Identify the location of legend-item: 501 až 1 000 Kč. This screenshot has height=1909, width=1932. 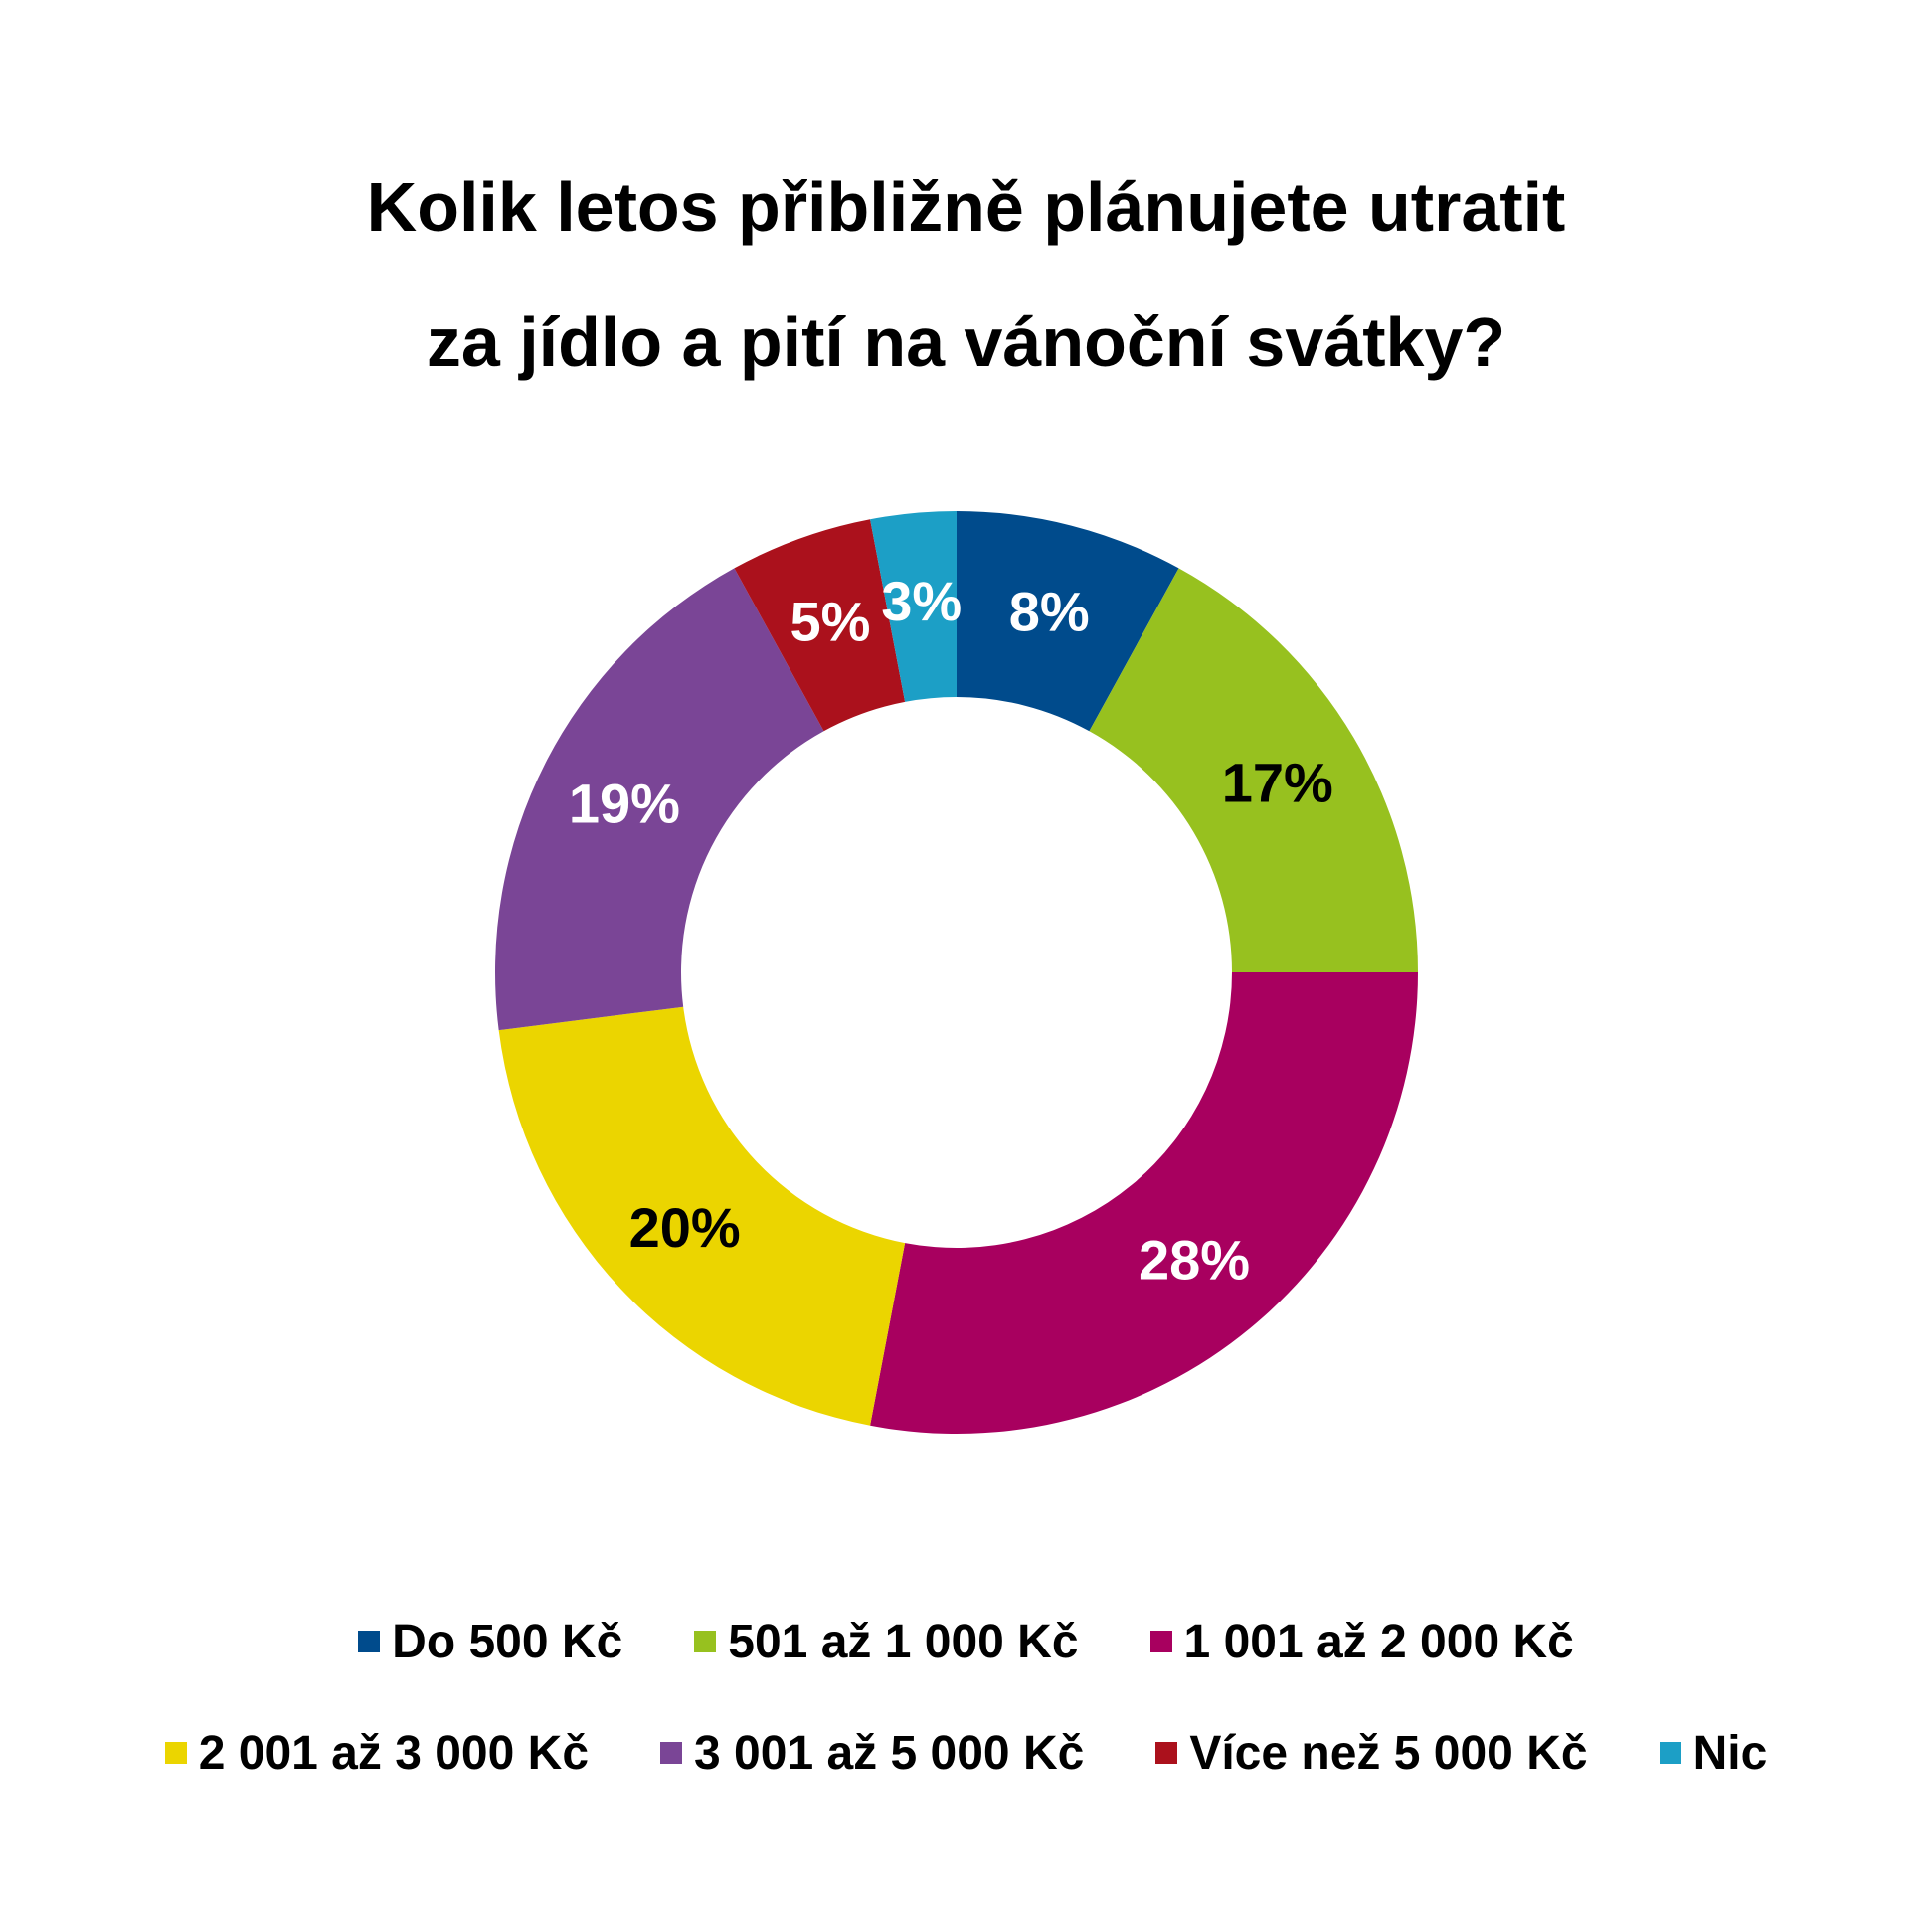
(887, 1642).